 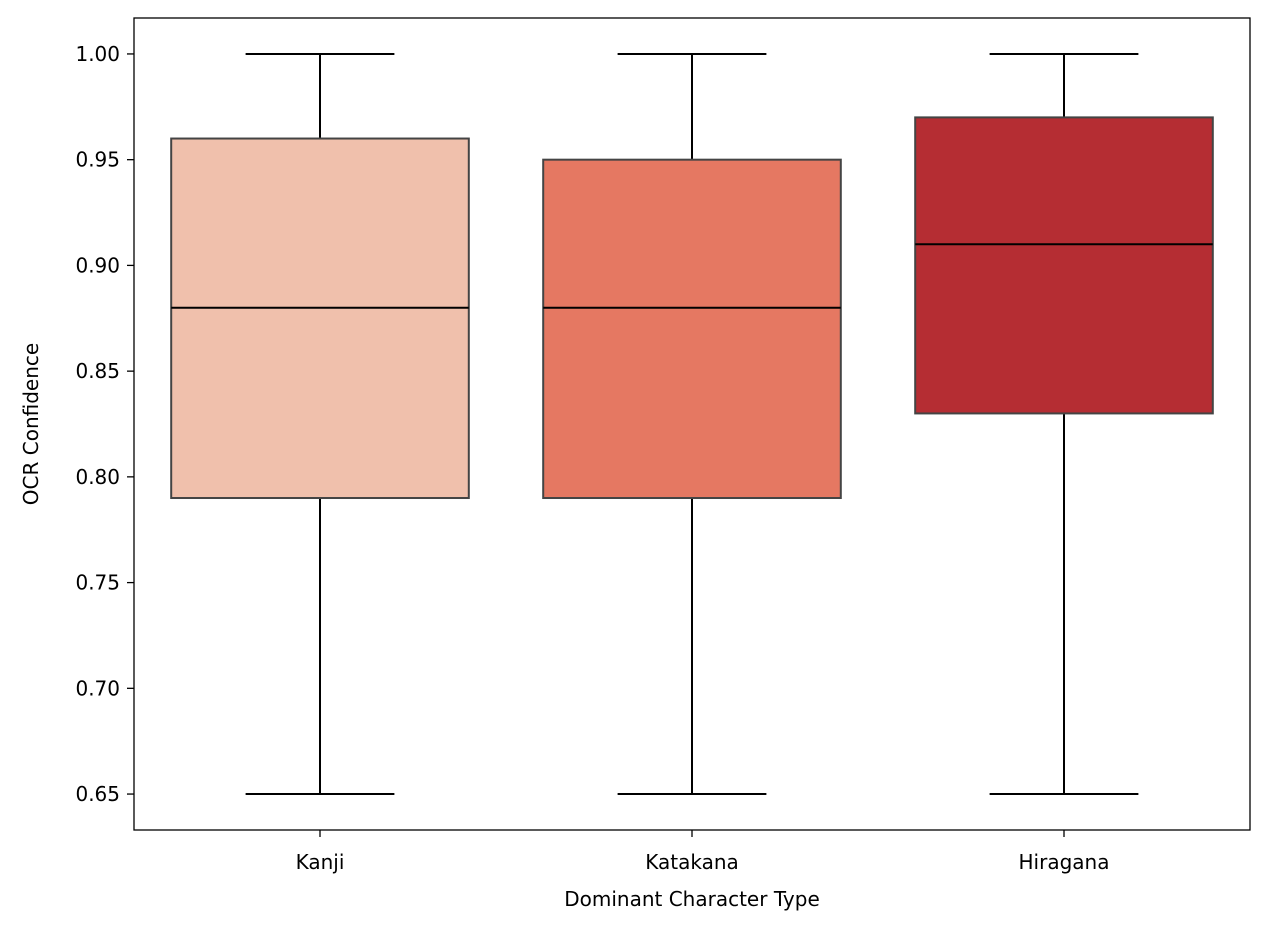 I want to click on y-tick-label: 0.75, so click(x=97, y=583).